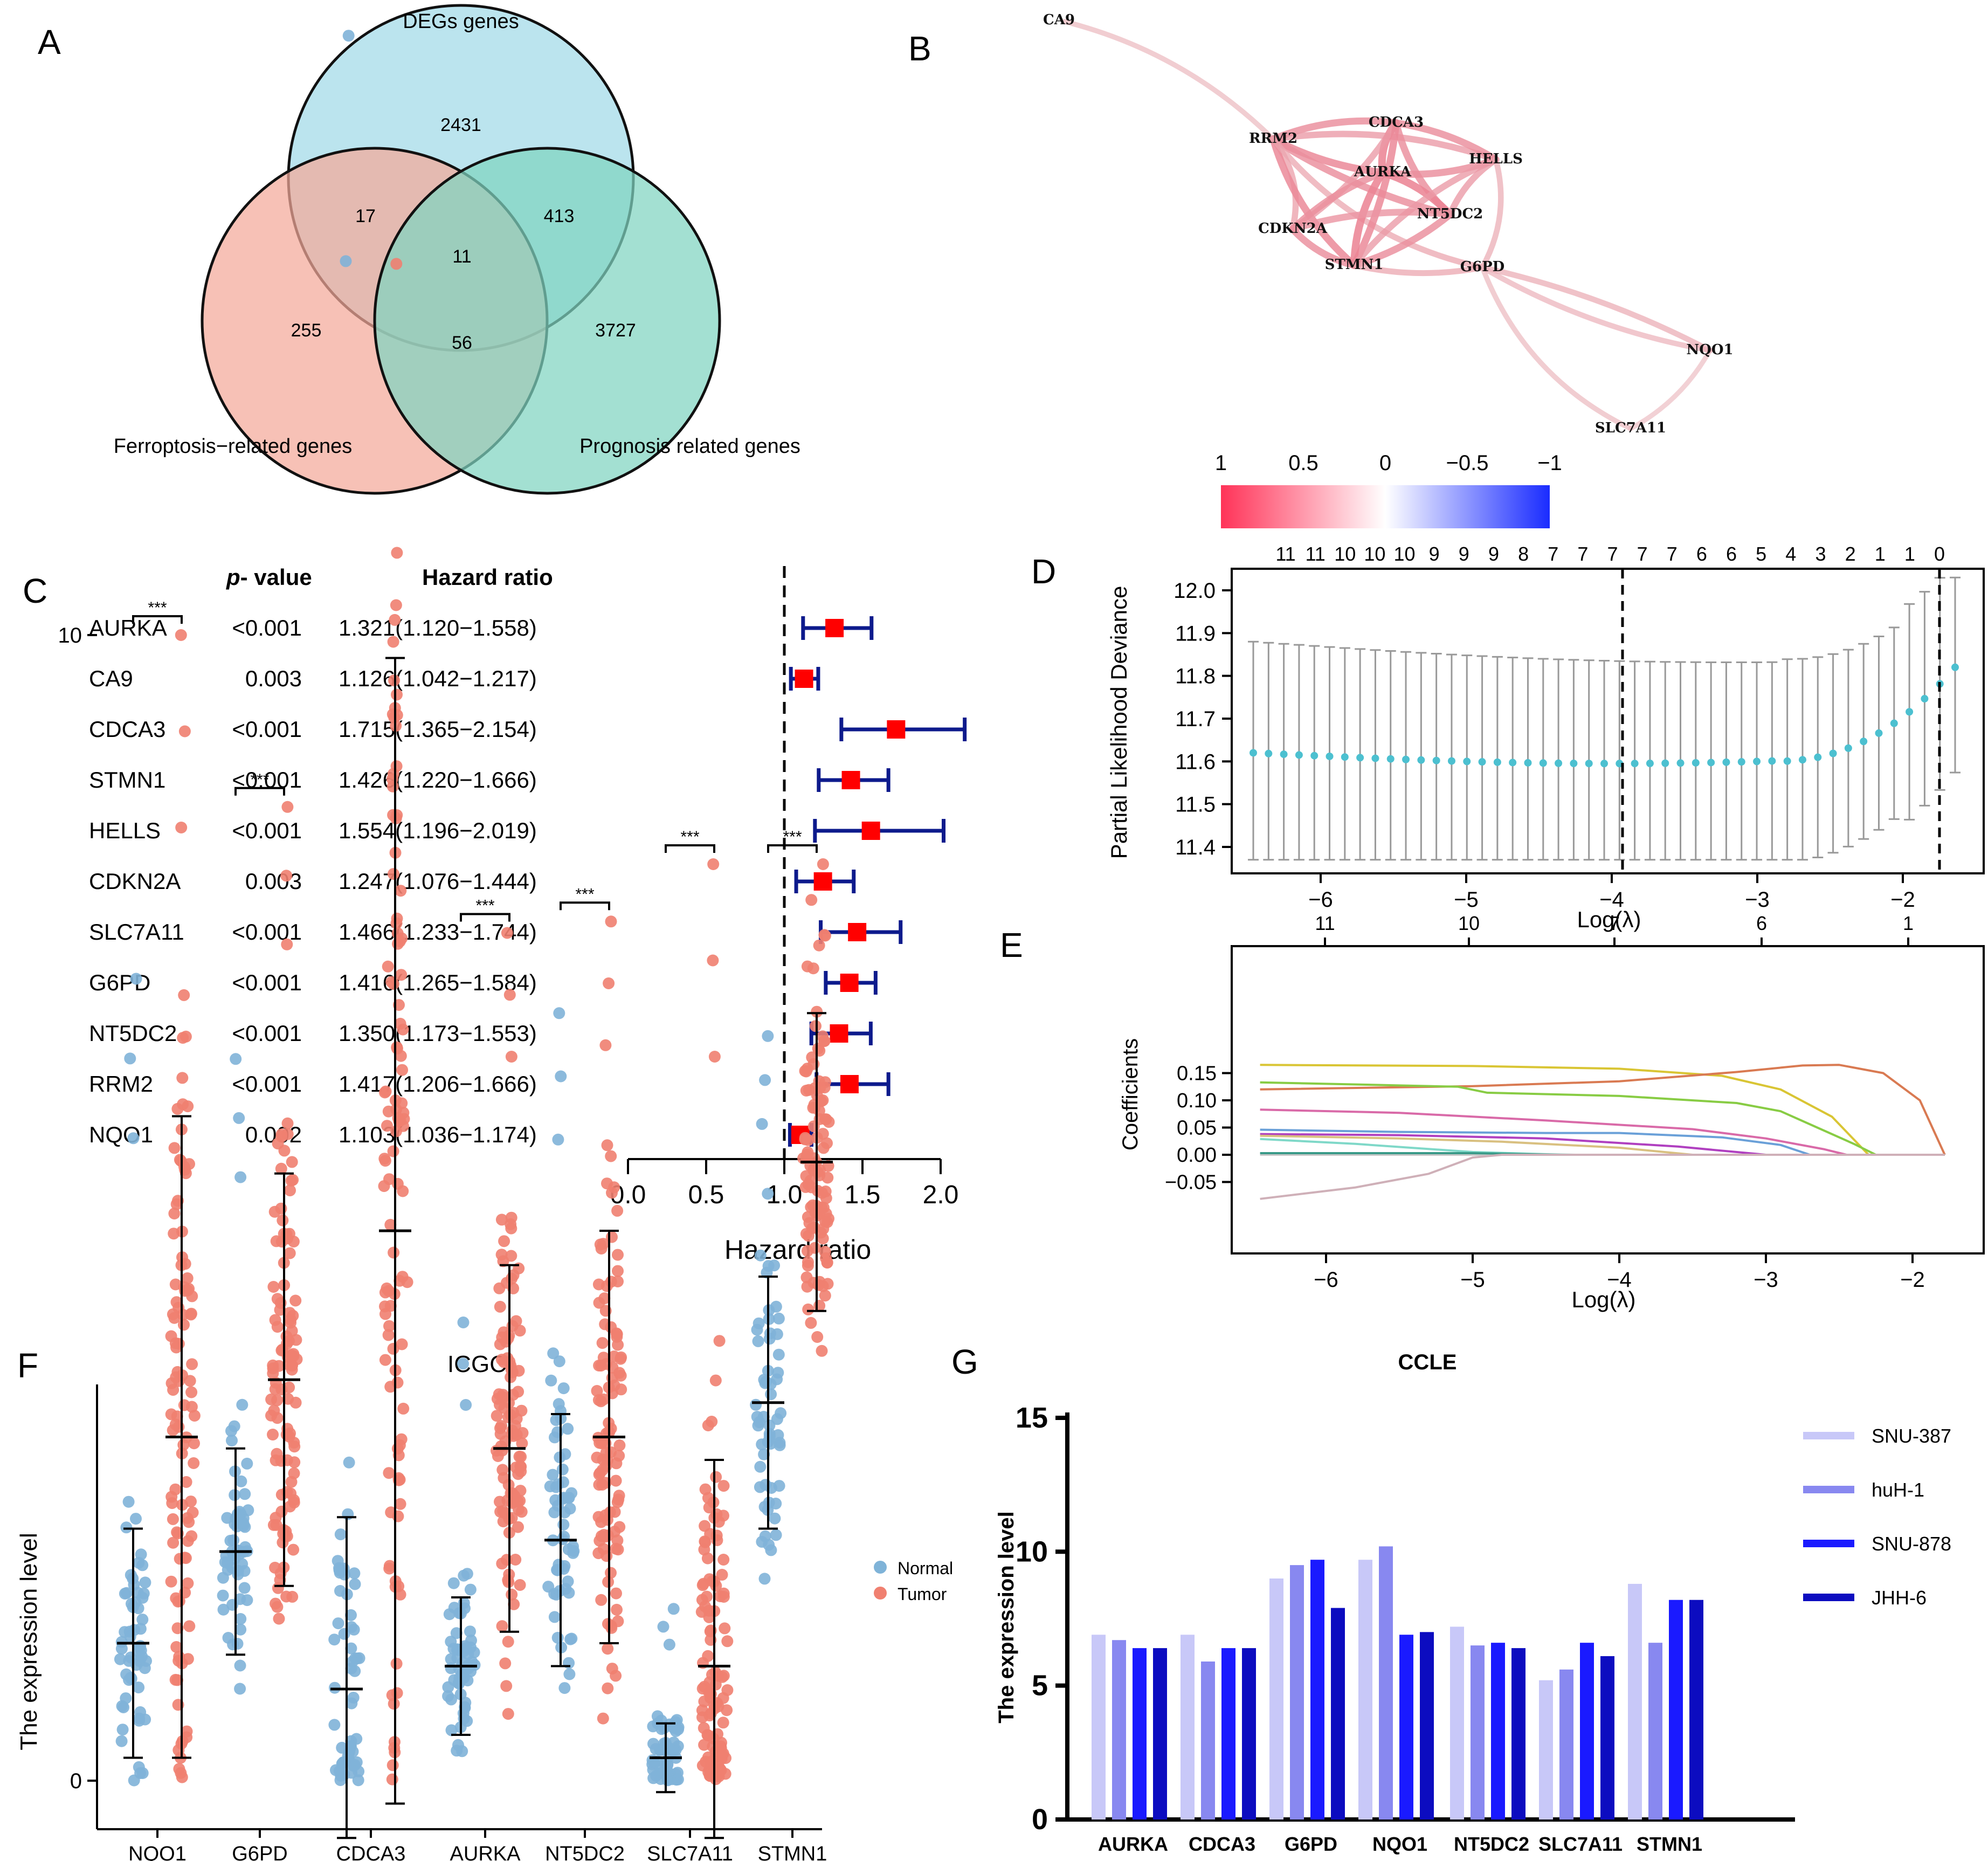 Image resolution: width=1988 pixels, height=1861 pixels. Describe the element at coordinates (1757, 900) in the screenshot. I see `cv-x-tick-label: −3` at that location.